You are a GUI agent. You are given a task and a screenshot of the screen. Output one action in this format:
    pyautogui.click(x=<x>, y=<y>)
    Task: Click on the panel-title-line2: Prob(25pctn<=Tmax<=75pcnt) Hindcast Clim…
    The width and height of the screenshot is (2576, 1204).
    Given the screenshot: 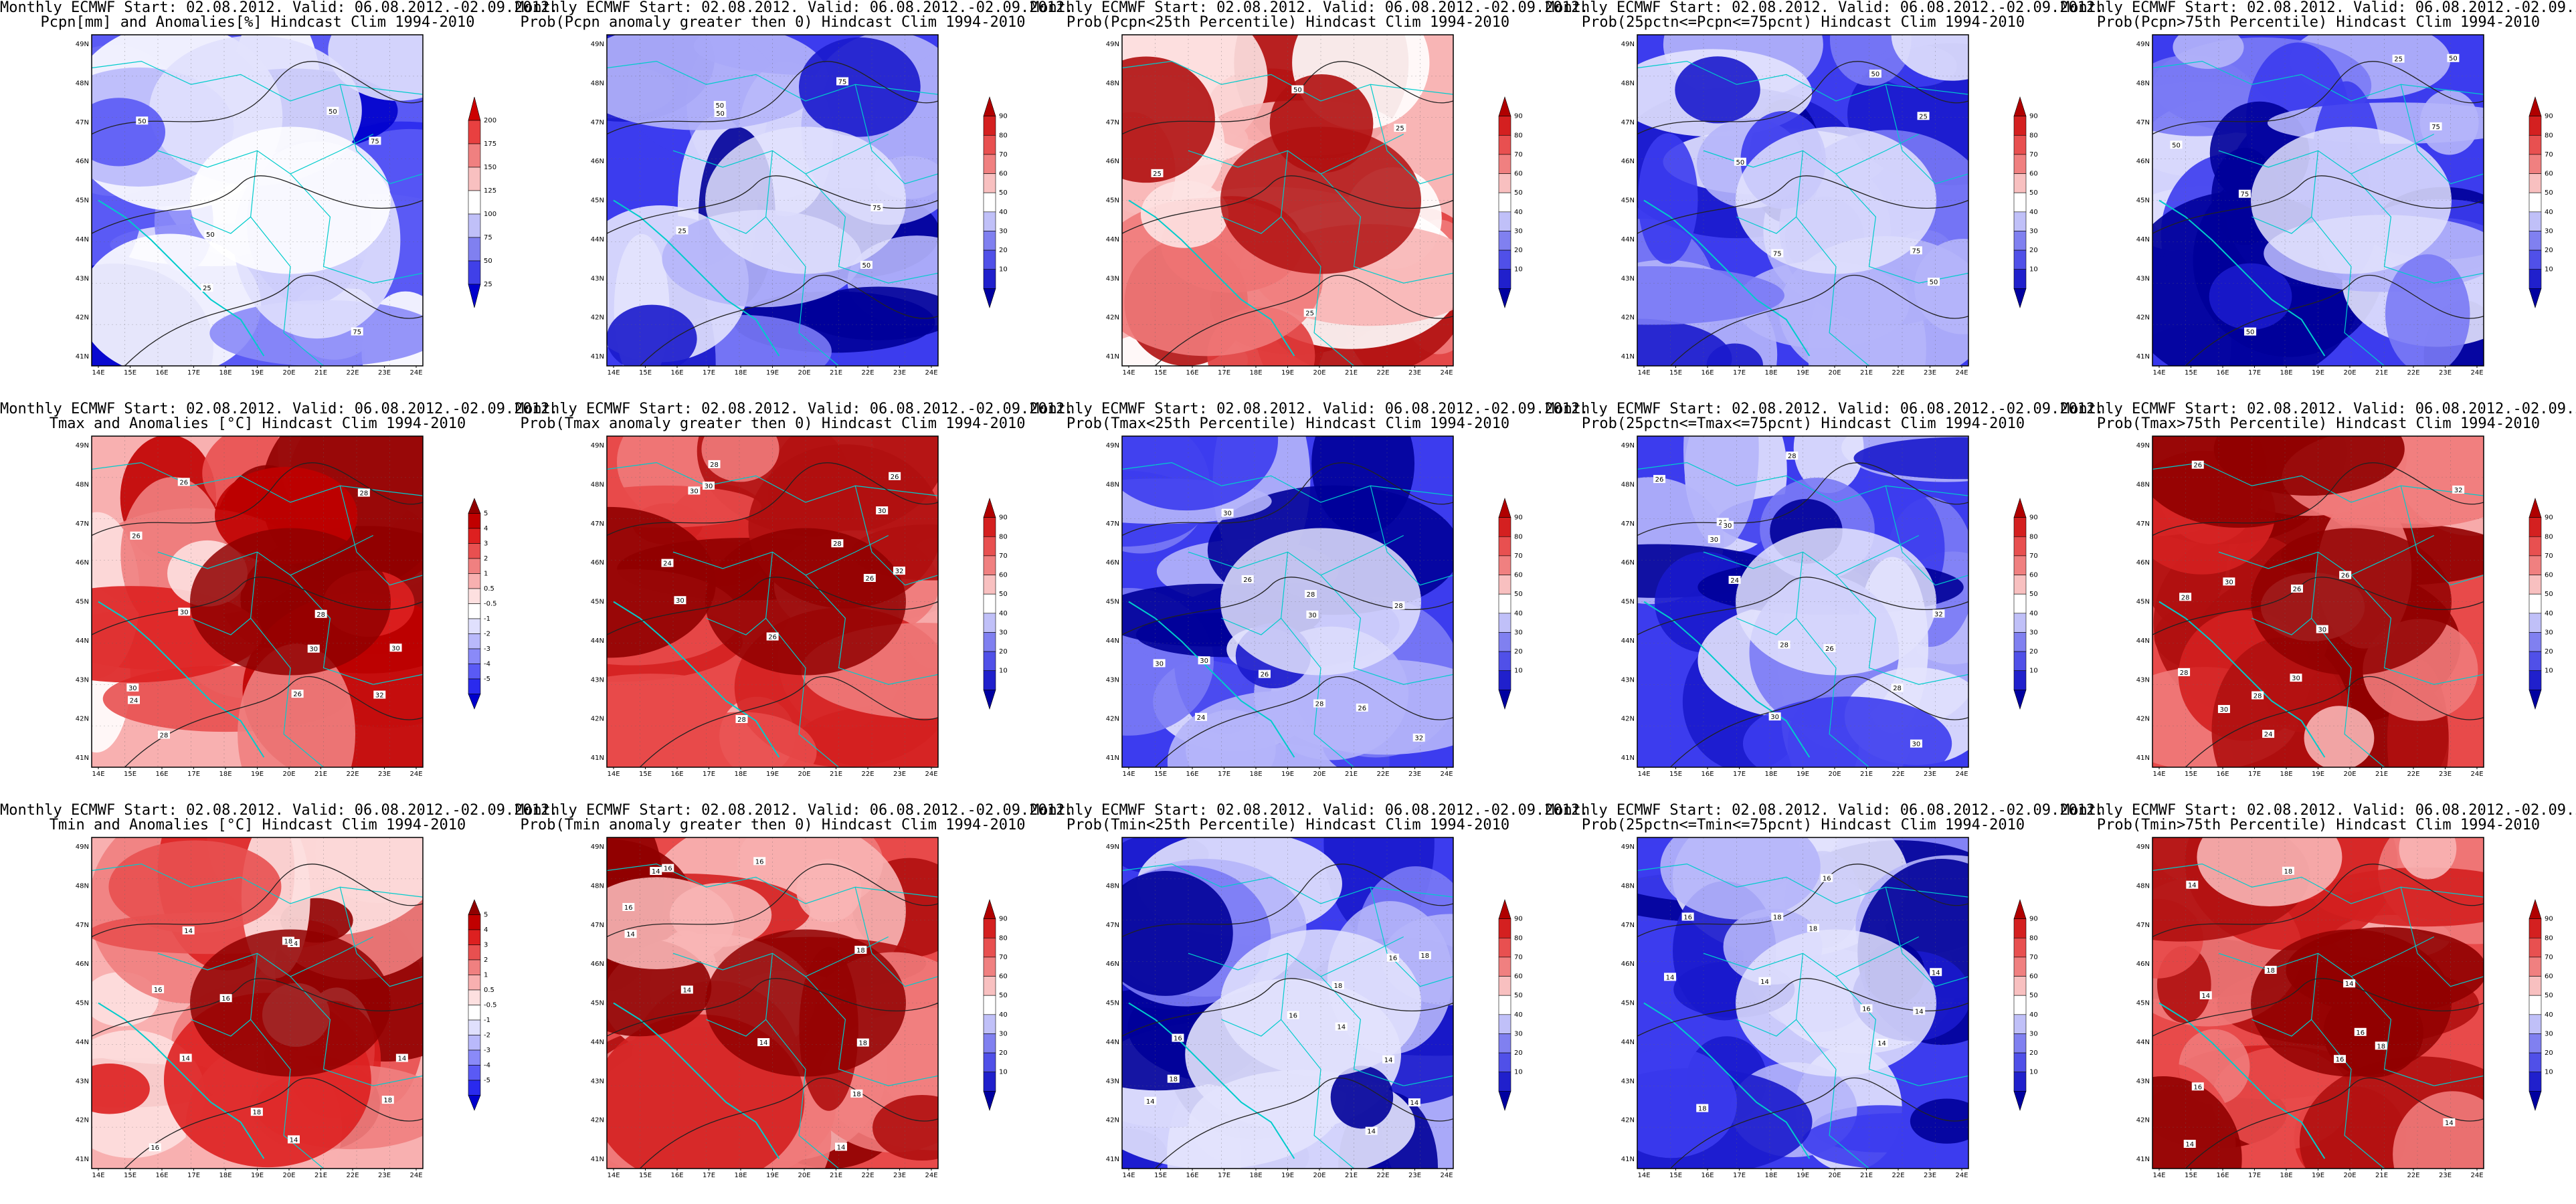 What is the action you would take?
    pyautogui.click(x=1803, y=423)
    